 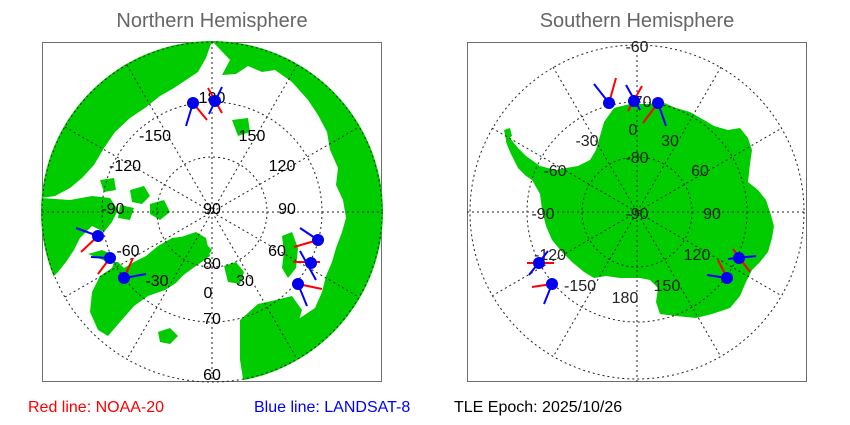 I want to click on south-lat-labels-3: -90, so click(x=636, y=214).